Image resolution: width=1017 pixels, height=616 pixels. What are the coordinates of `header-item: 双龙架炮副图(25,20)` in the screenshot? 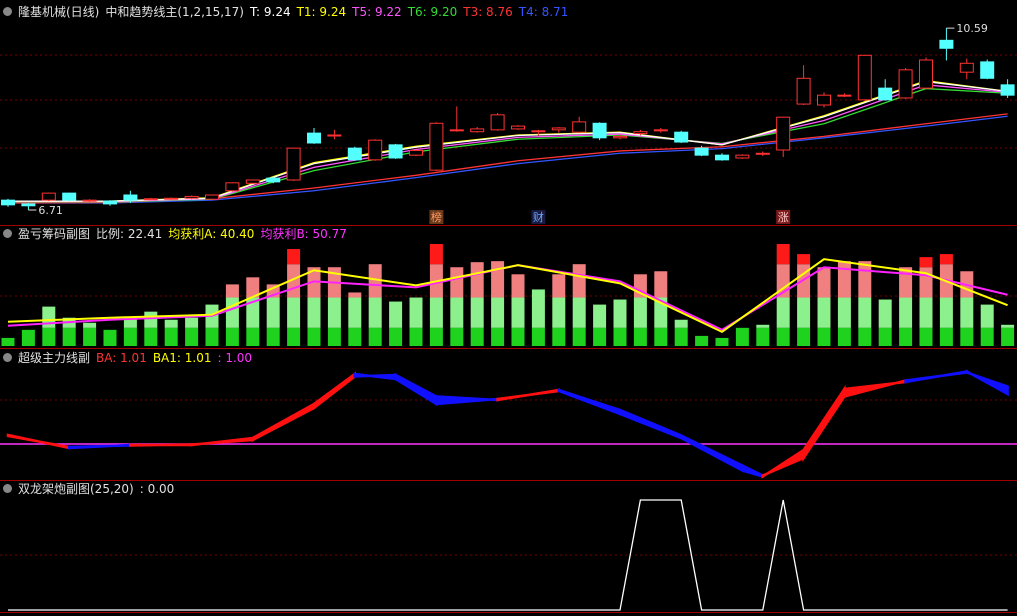 It's located at (76, 489).